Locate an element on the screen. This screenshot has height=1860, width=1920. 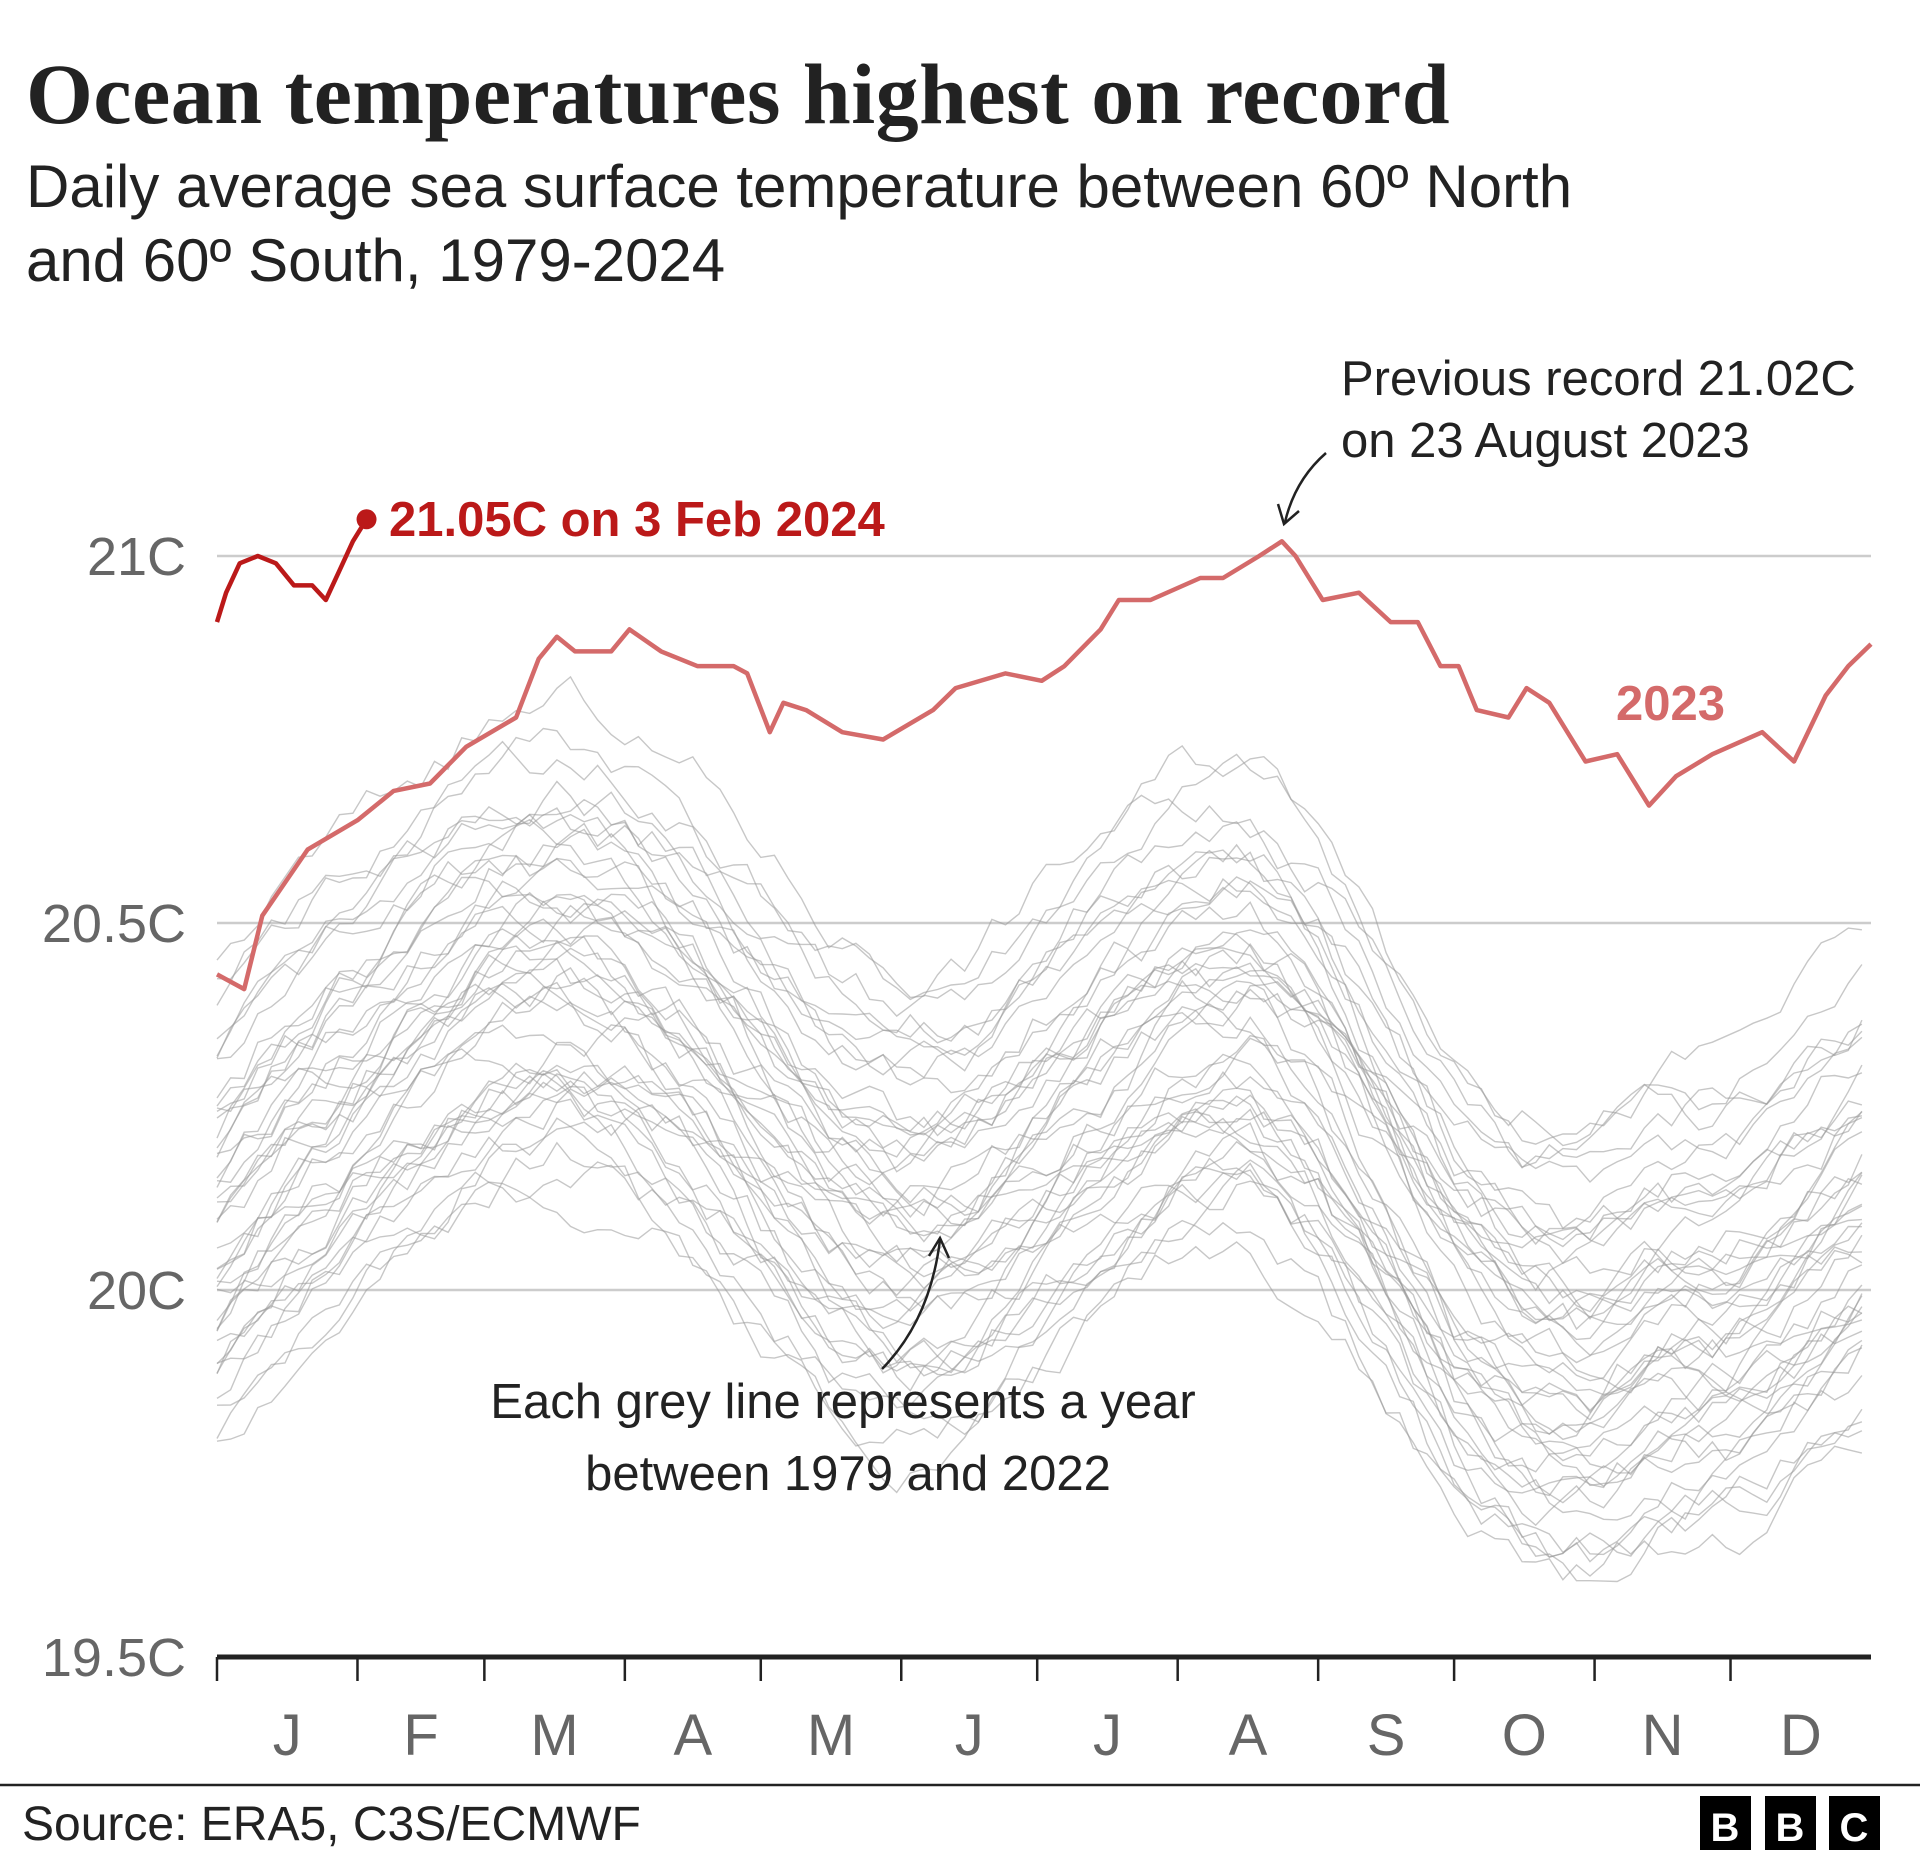
record-2024-label: 21.05C on 3 Feb 2024 is located at coordinates (637, 520).